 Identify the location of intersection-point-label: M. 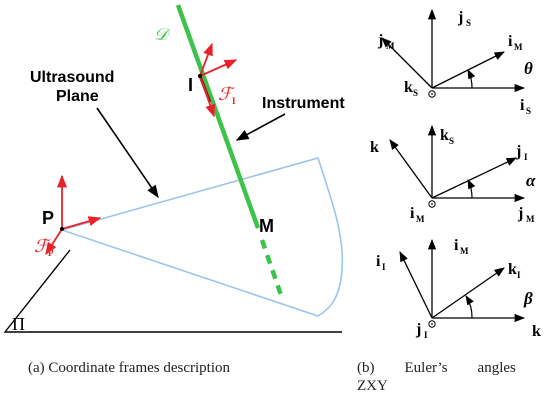
(266, 226).